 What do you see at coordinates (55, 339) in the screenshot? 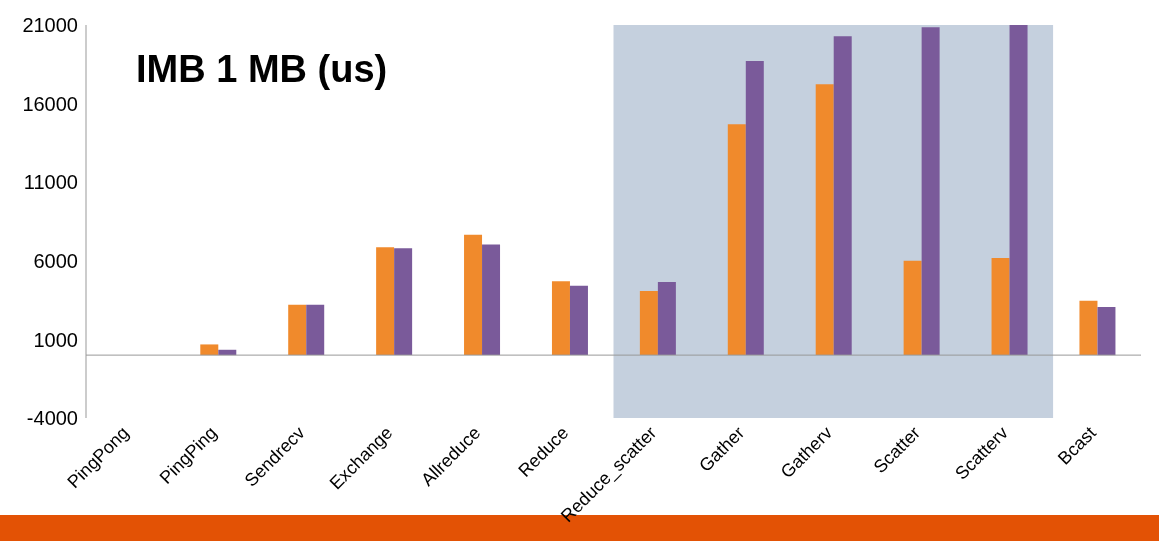
I see `y-tick-label: 1000` at bounding box center [55, 339].